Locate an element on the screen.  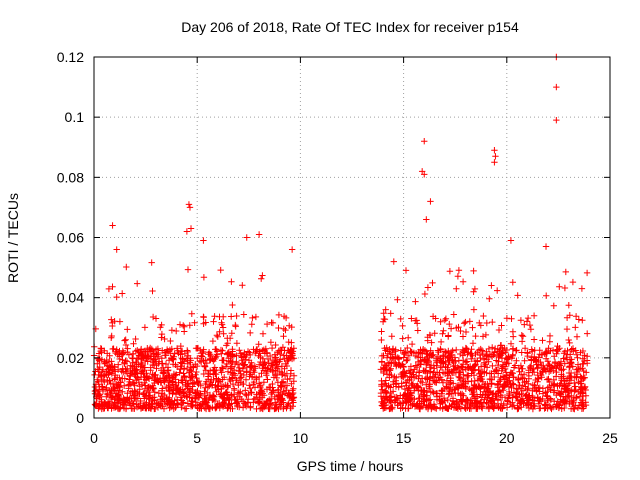
x-tick-label: 0 is located at coordinates (94, 438).